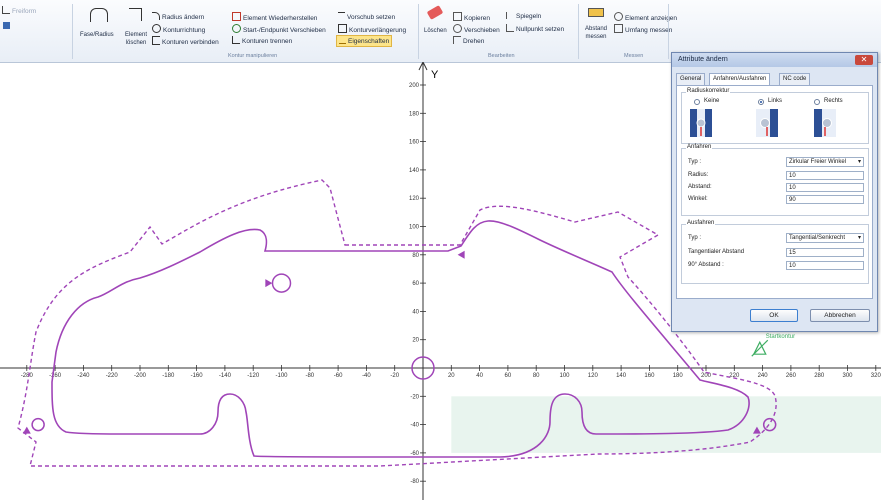  What do you see at coordinates (366, 376) in the screenshot?
I see `x-tick-label: -40` at bounding box center [366, 376].